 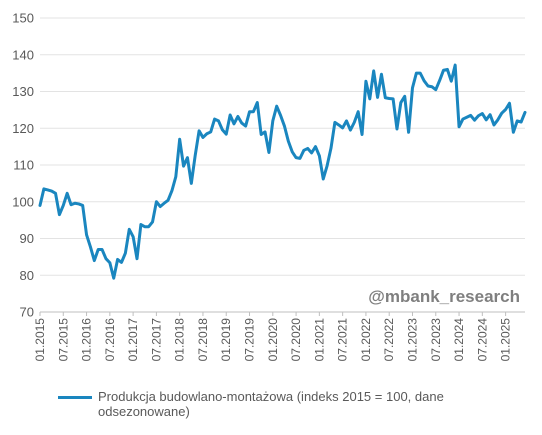 What do you see at coordinates (63, 340) in the screenshot?
I see `x-tick-label: 07.2015` at bounding box center [63, 340].